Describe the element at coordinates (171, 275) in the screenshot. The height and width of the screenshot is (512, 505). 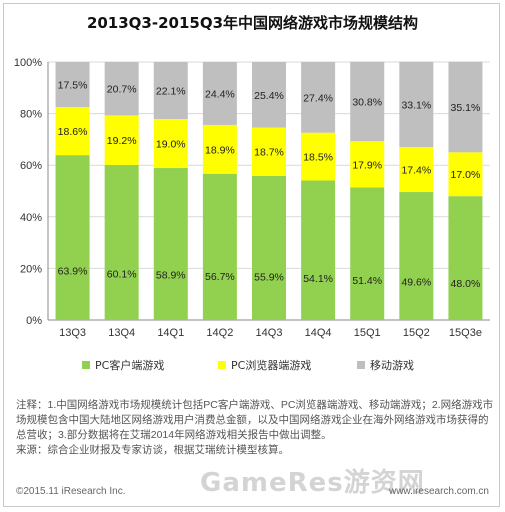
I see `data-label: 58.9%` at that location.